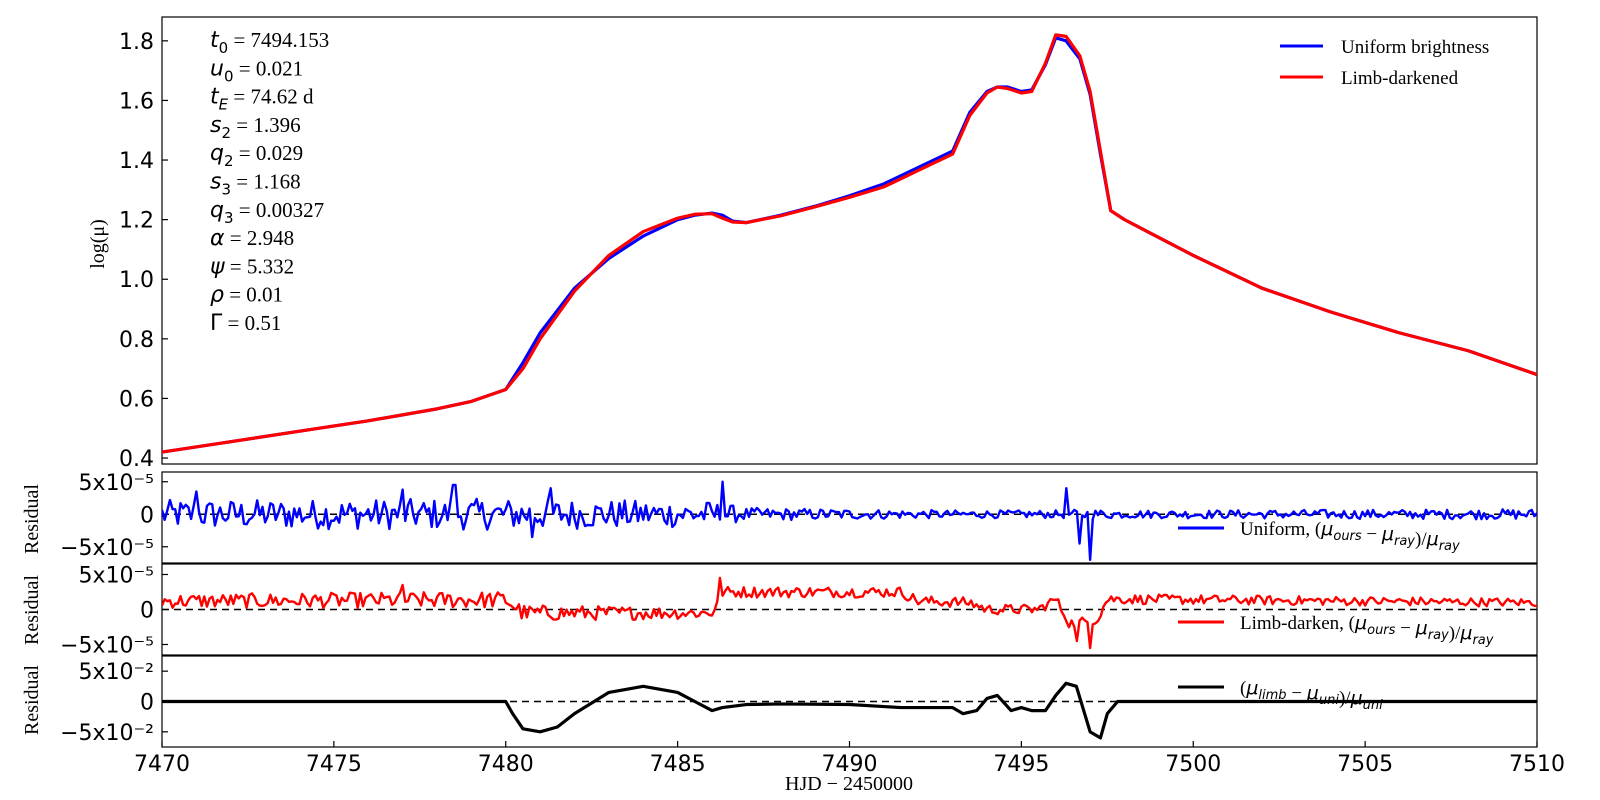 Image resolution: width=1600 pixels, height=800 pixels. I want to click on y-tick-label: 0.4, so click(136, 459).